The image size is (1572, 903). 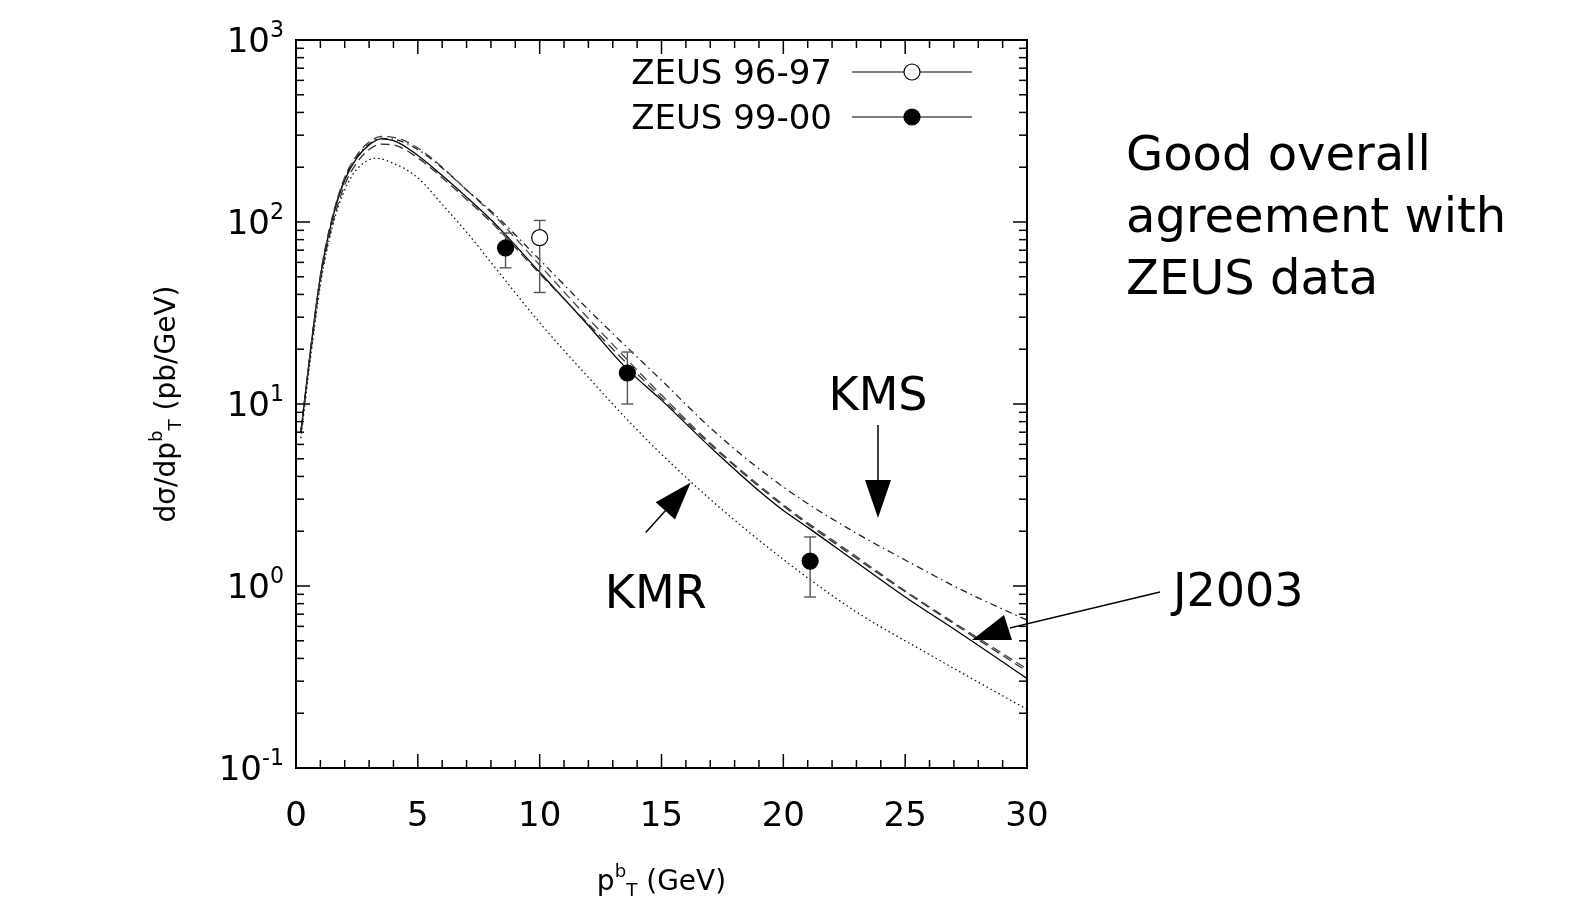 I want to click on x-axis-title: p$^{b}$$_{T}$ (GeV), so click(x=661, y=880).